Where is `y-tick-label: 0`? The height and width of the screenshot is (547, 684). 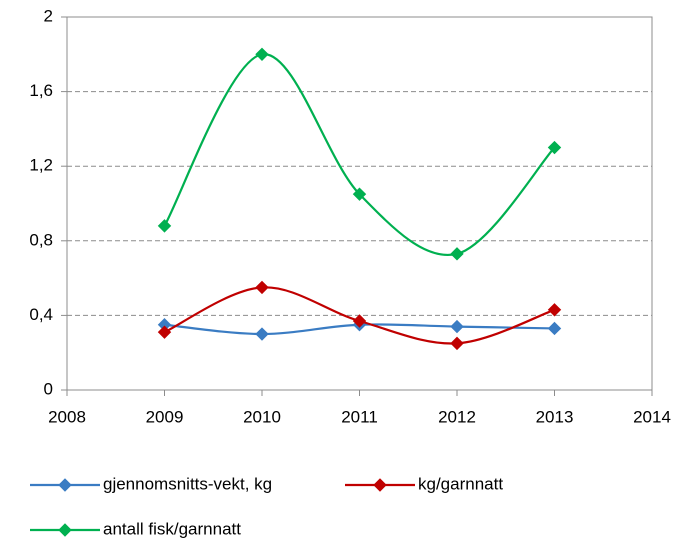 y-tick-label: 0 is located at coordinates (48, 388).